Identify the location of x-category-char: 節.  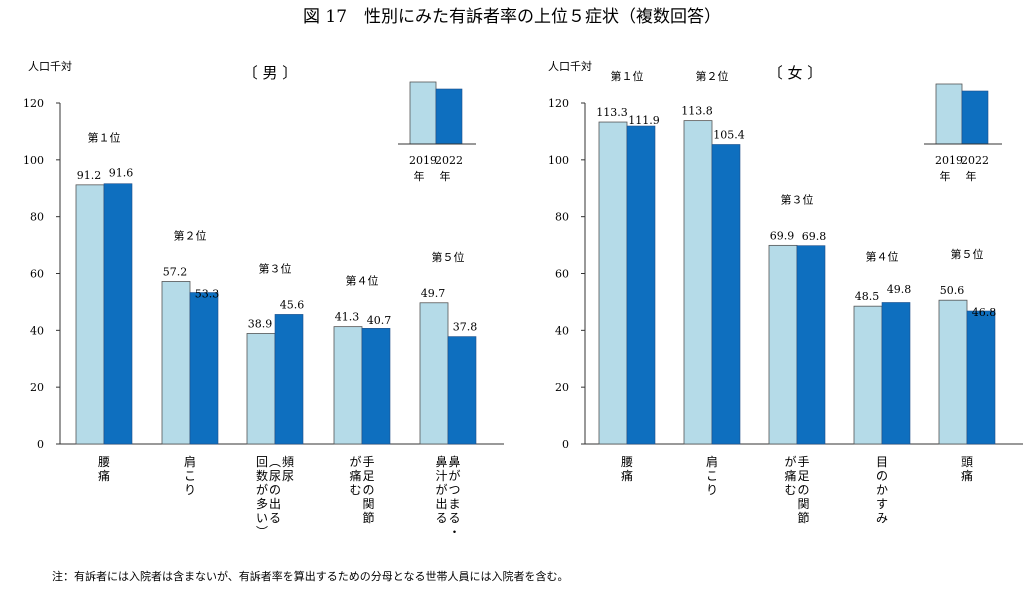
(803, 517).